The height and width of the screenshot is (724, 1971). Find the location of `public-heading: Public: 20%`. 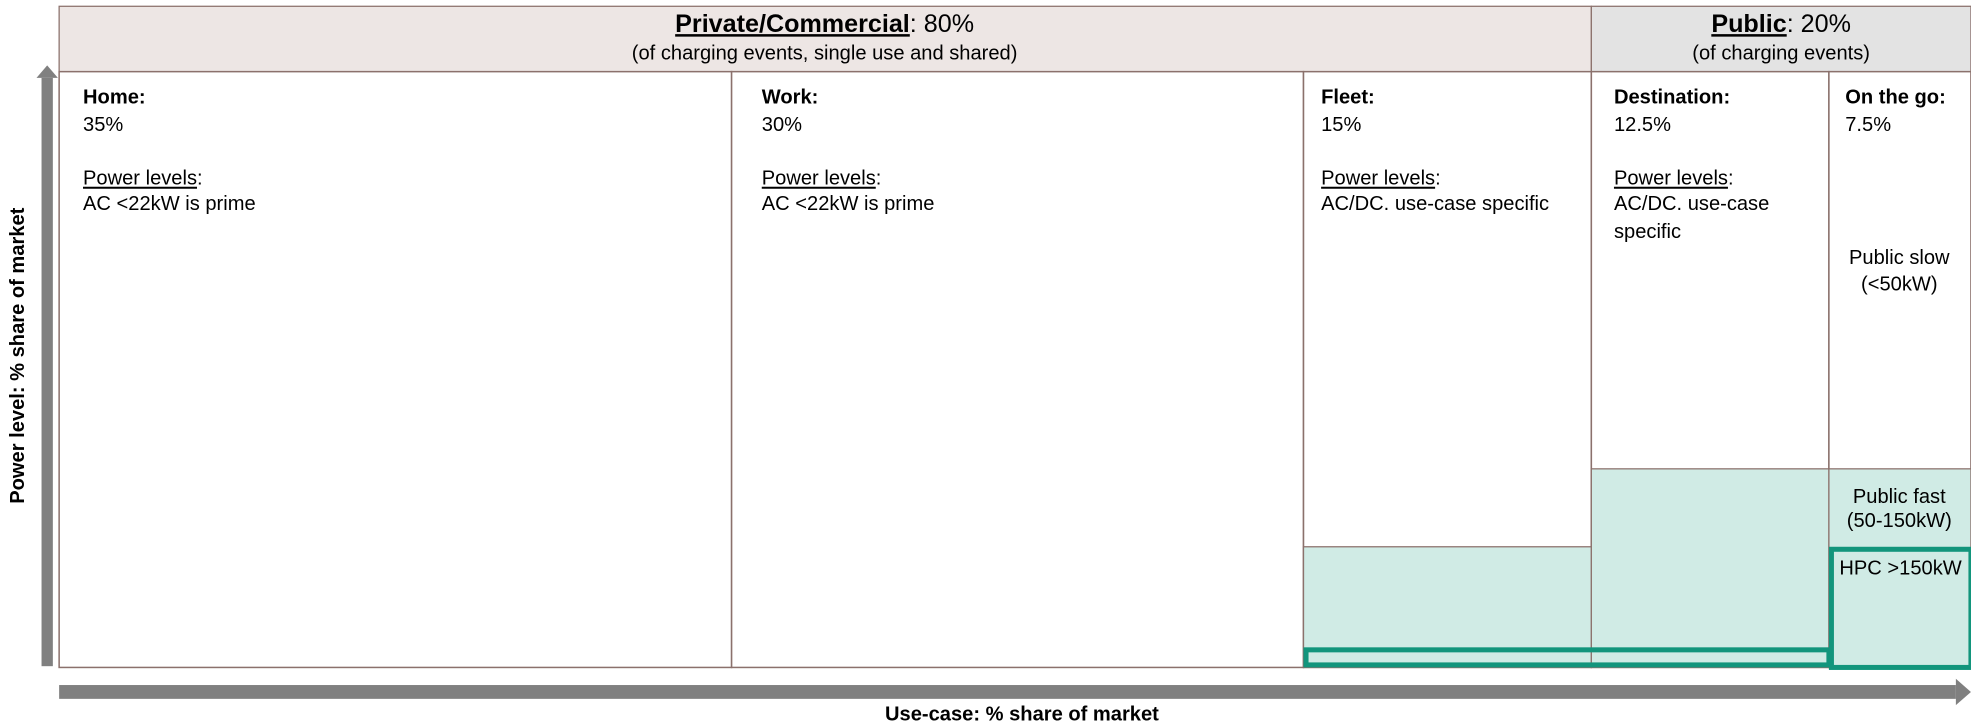

public-heading: Public: 20% is located at coordinates (1781, 24).